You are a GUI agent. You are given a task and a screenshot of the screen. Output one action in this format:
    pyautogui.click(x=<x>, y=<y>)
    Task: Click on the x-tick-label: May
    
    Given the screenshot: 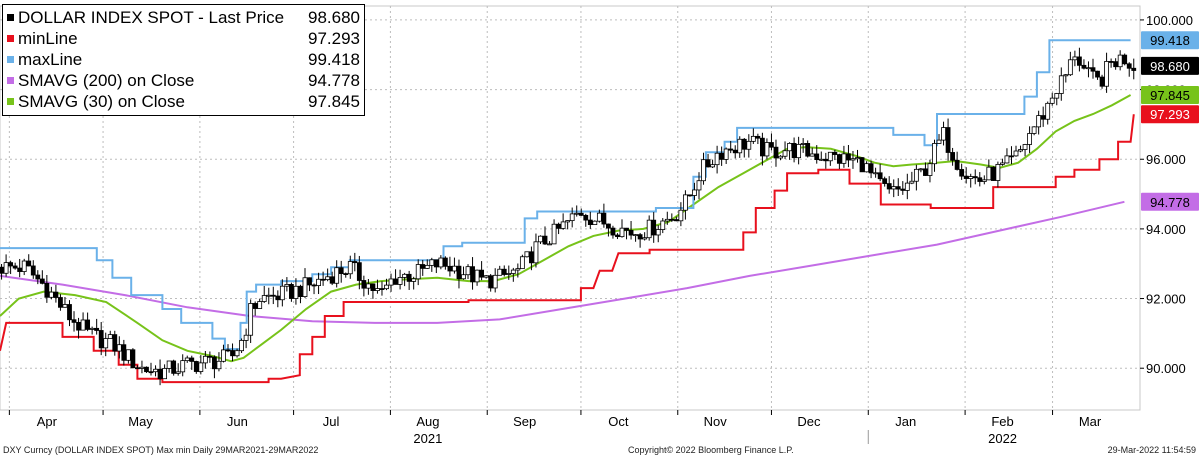 What is the action you would take?
    pyautogui.click(x=140, y=421)
    